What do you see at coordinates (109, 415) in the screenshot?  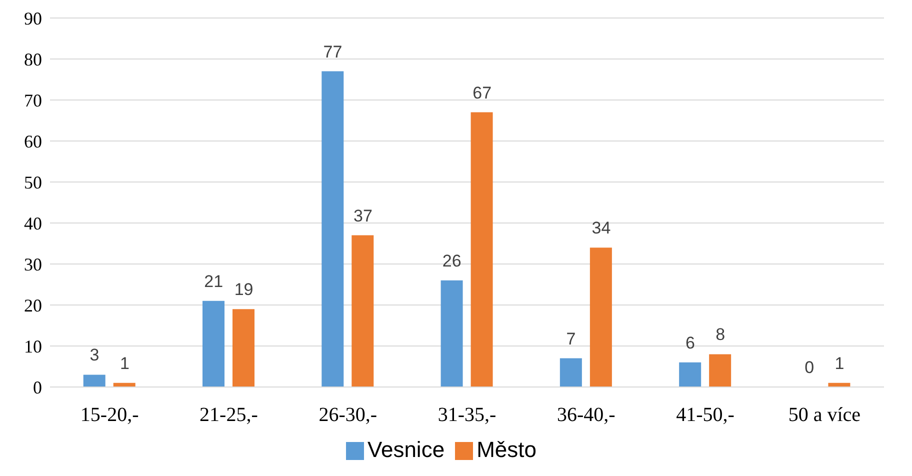 I see `x-tick-label: 15-20,-` at bounding box center [109, 415].